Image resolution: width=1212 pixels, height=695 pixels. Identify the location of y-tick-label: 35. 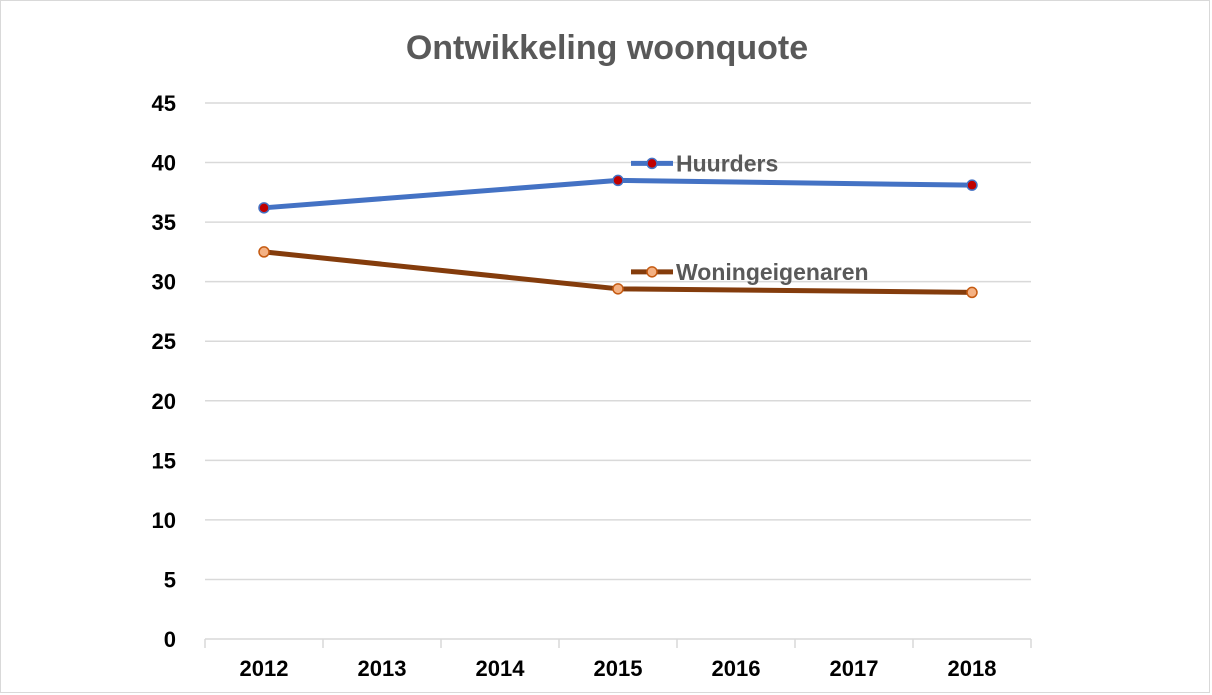
(164, 222).